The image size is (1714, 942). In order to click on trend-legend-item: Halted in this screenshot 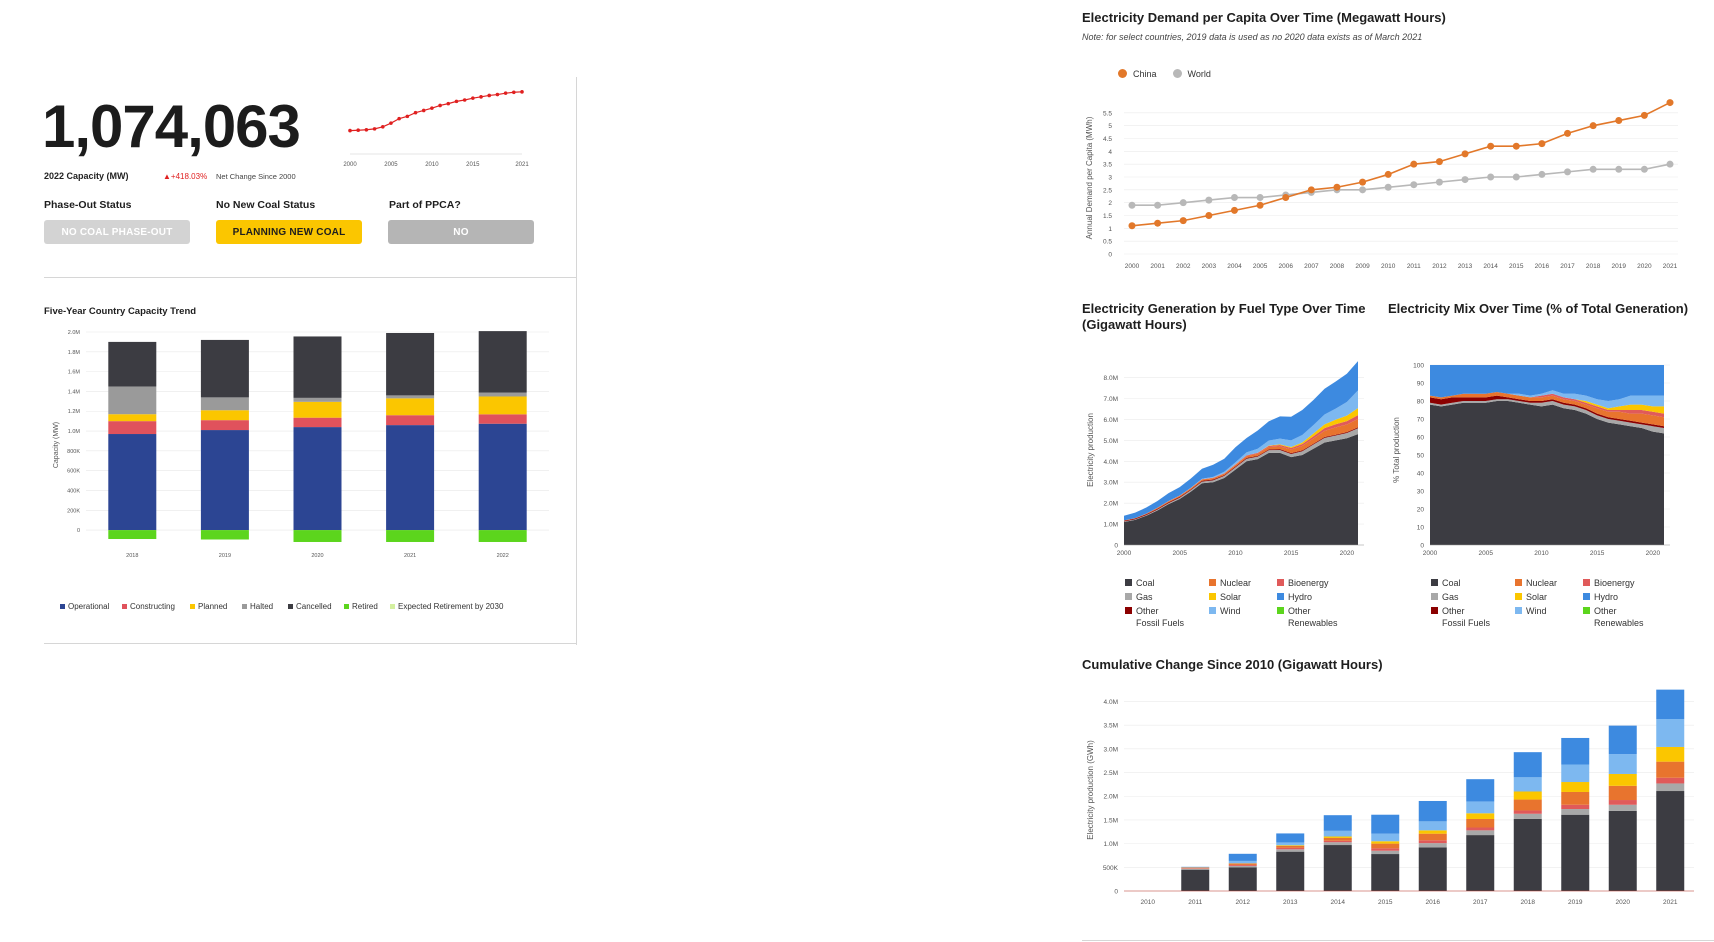, I will do `click(257, 606)`.